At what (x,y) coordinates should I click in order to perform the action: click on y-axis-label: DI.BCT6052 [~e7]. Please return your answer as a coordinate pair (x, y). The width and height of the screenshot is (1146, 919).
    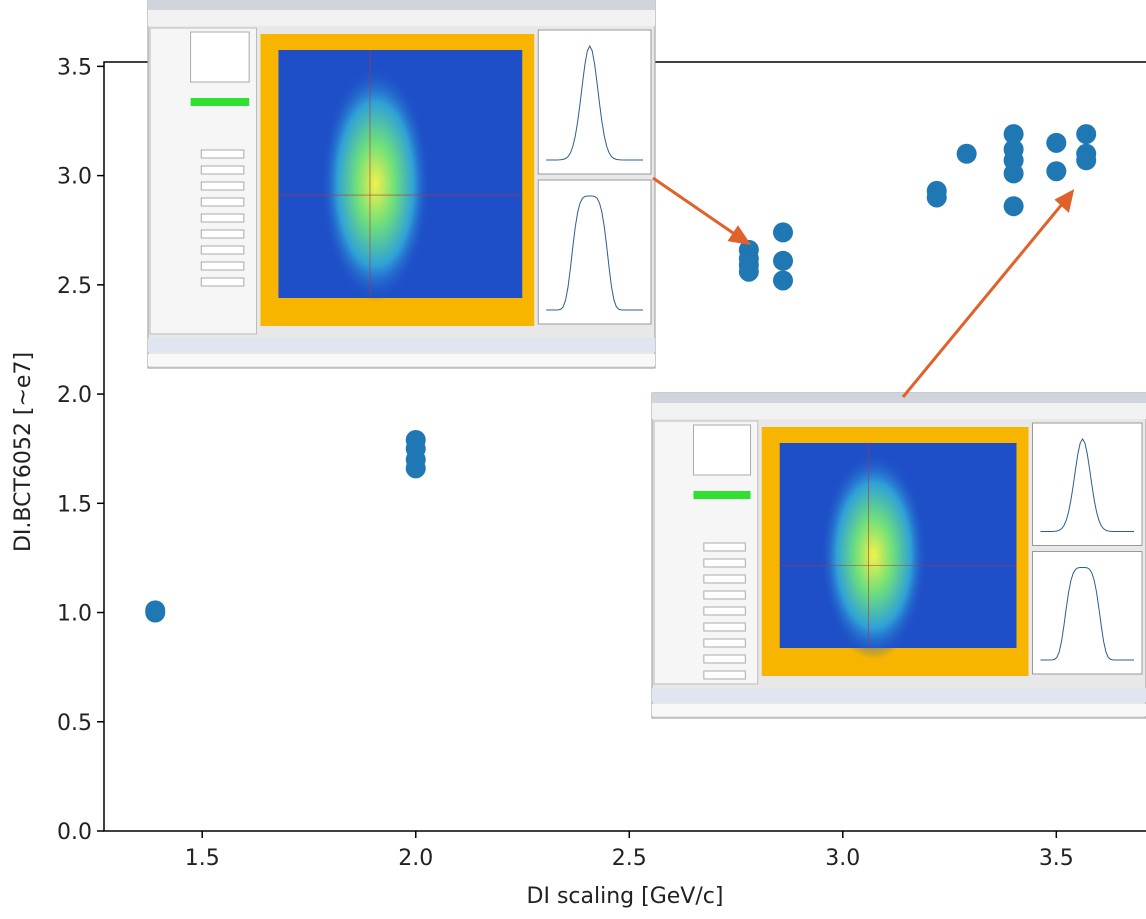
    Looking at the image, I should click on (23, 452).